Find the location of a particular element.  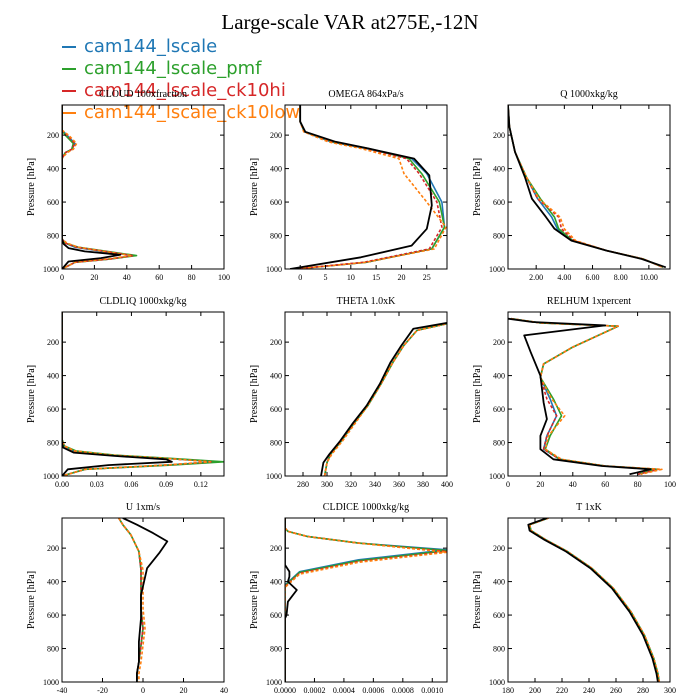

x-tick-label: 0.0006 is located at coordinates (373, 690).